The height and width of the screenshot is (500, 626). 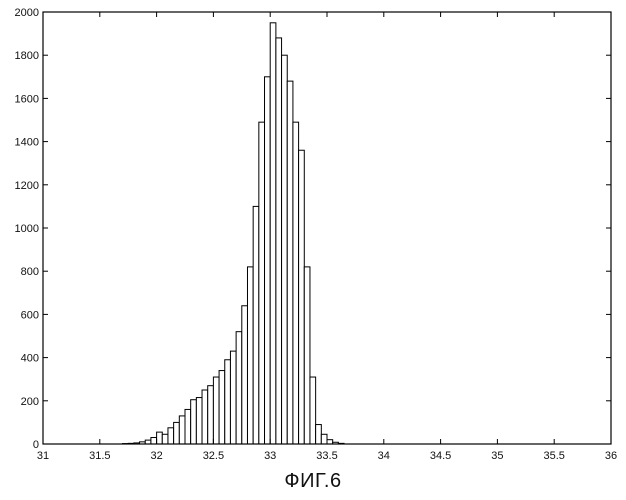 What do you see at coordinates (27, 186) in the screenshot?
I see `y-tick-label: 1200` at bounding box center [27, 186].